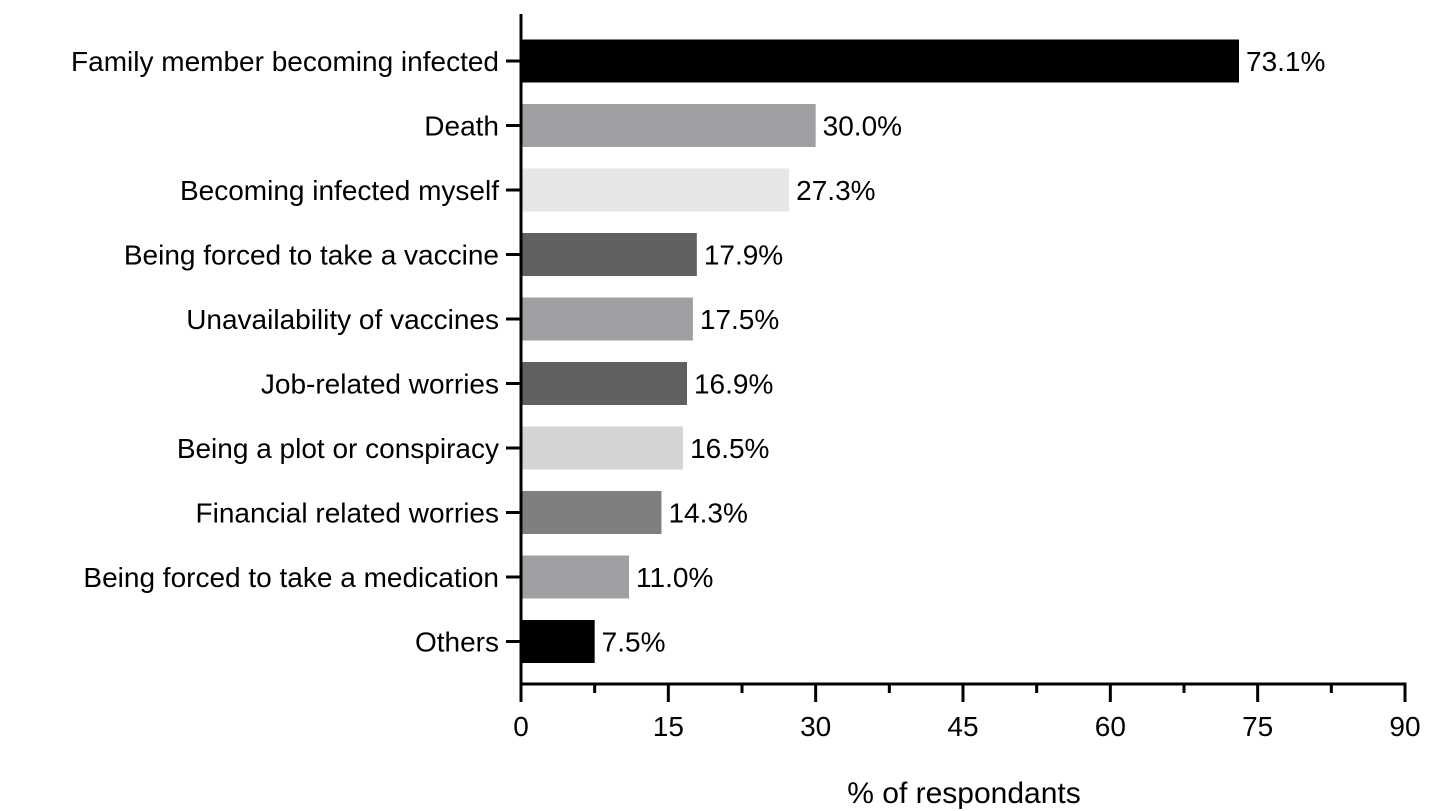  Describe the element at coordinates (285, 61) in the screenshot. I see `category-label: Family member becoming infected` at that location.